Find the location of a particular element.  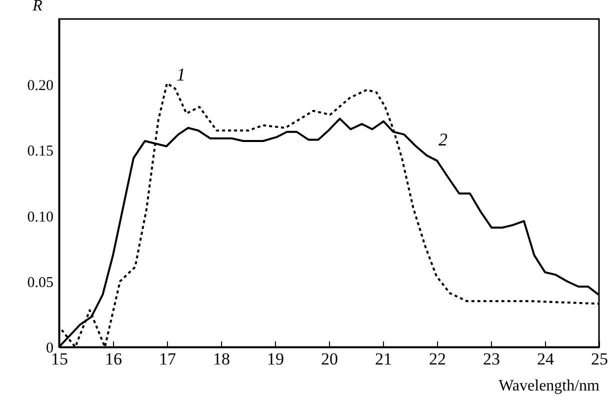

x-axis-title: Wavelength/nm is located at coordinates (549, 386).